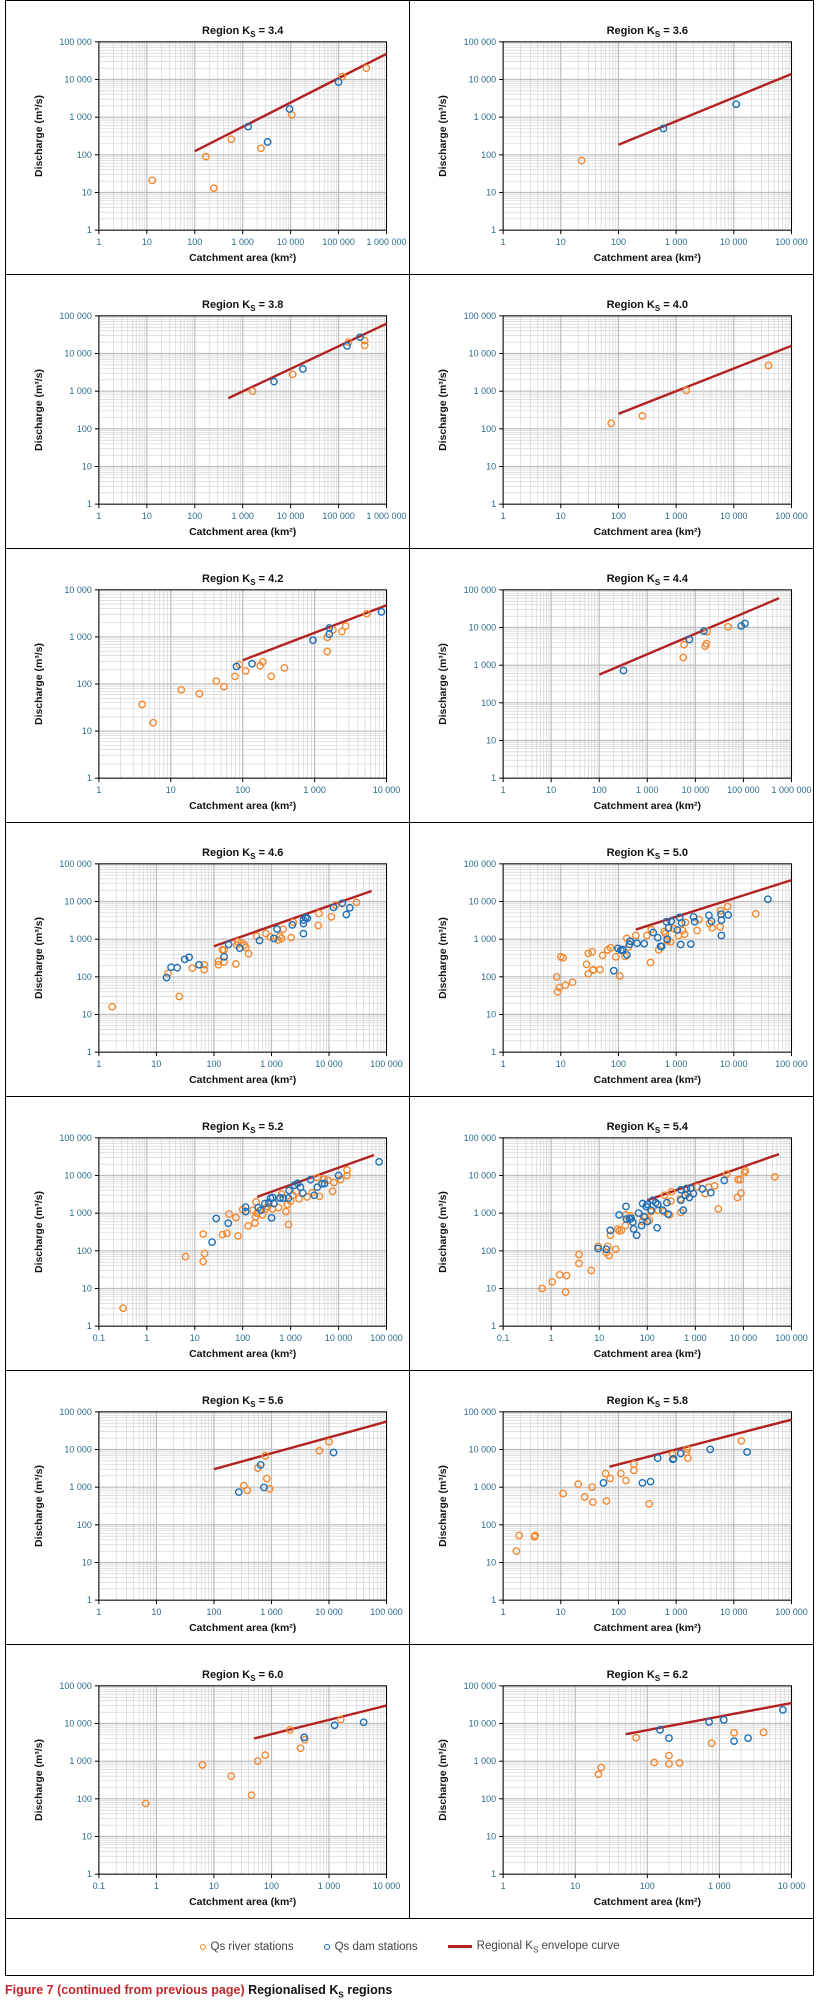 This screenshot has height=2011, width=819. I want to click on x-tick-label: 10 000, so click(695, 790).